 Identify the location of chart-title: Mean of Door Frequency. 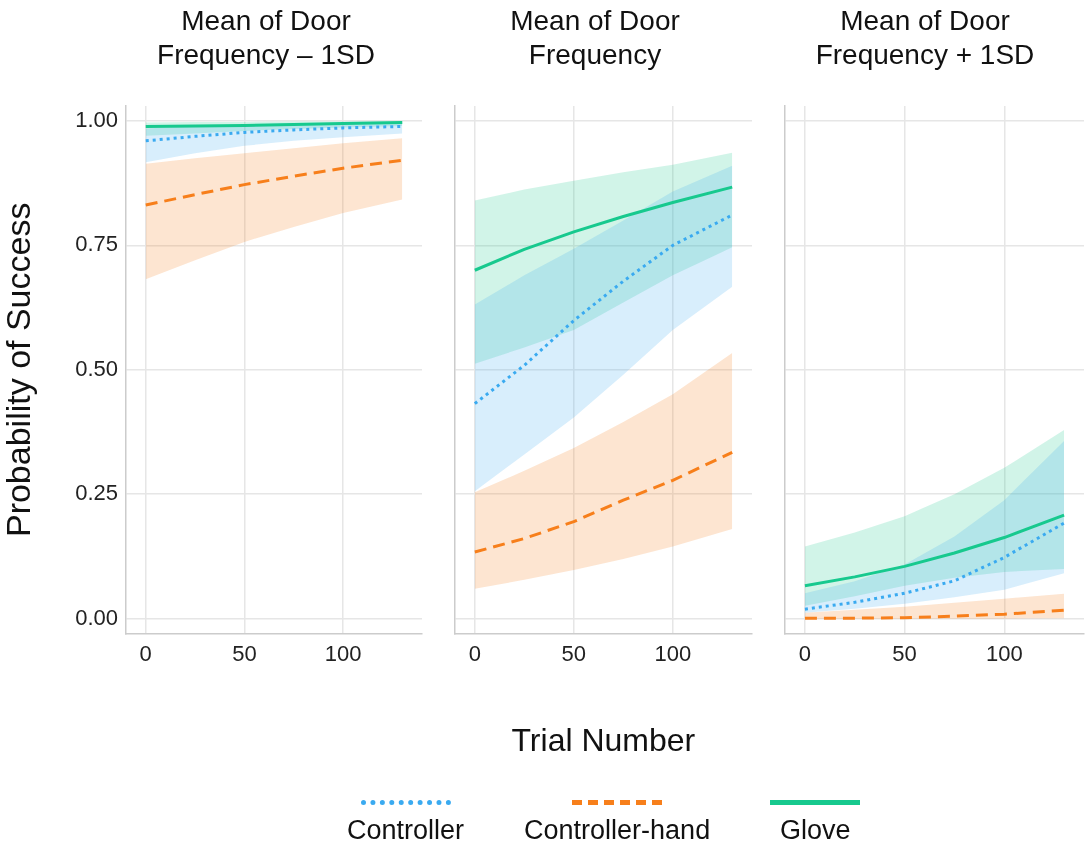
(595, 38).